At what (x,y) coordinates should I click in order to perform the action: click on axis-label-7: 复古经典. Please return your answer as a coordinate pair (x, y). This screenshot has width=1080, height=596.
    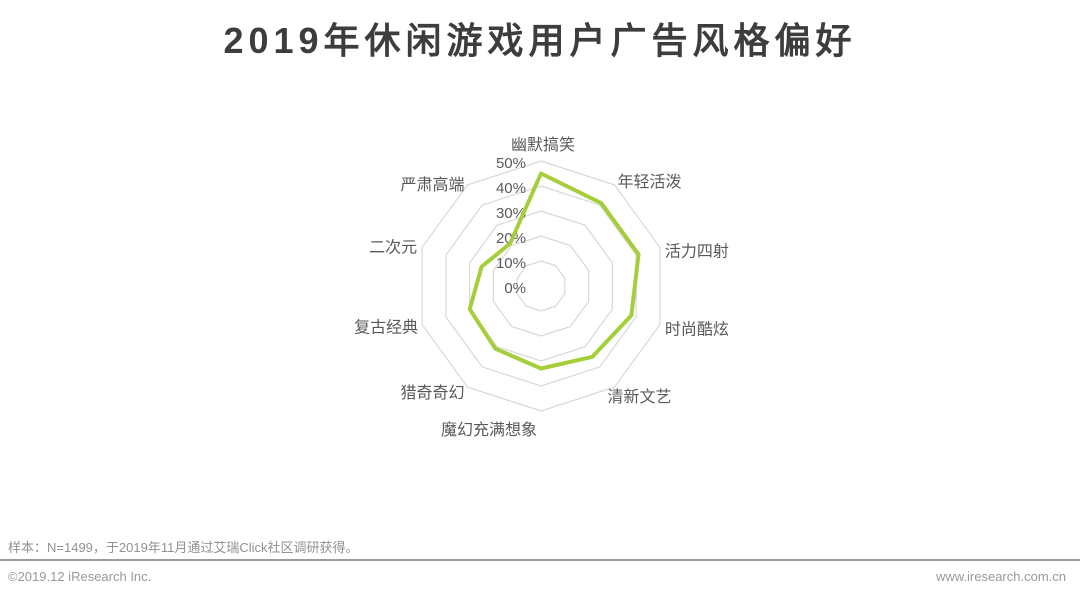
    Looking at the image, I should click on (386, 328).